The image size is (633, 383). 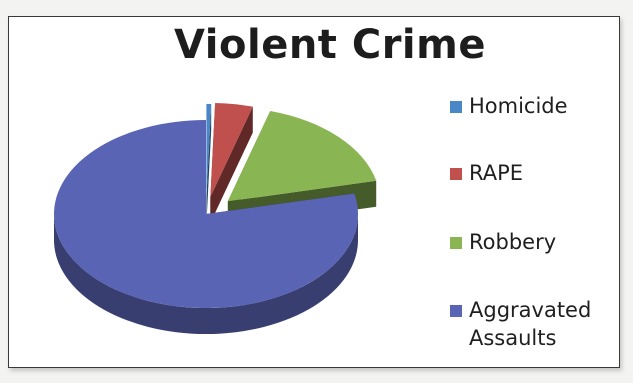 I want to click on pie-slice-rape, so click(x=231, y=162).